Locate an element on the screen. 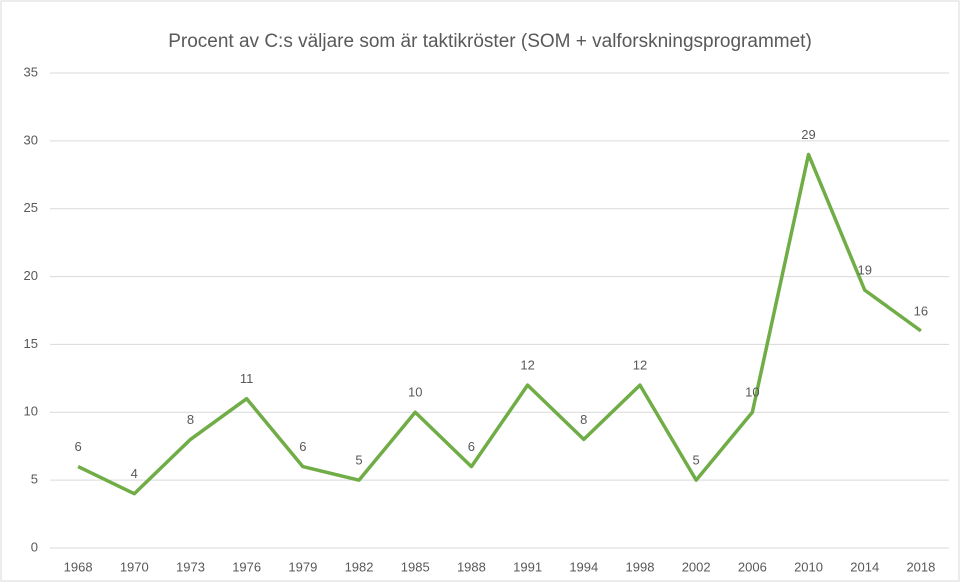  x-tick-label: 1976 is located at coordinates (246, 566).